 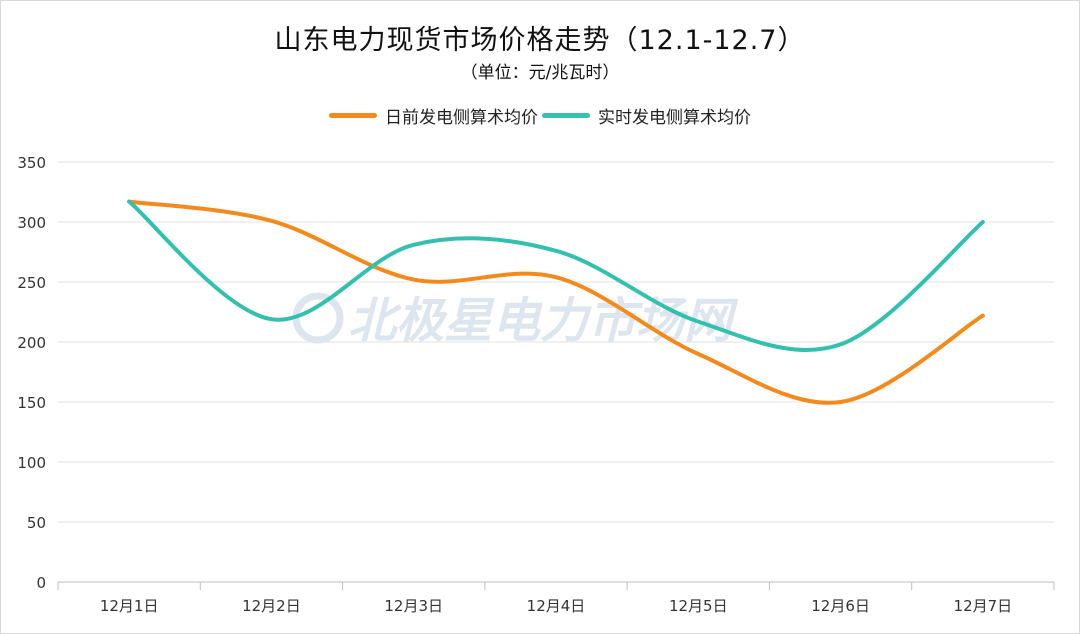 What do you see at coordinates (540, 40) in the screenshot?
I see `chart-title: 山东电力现货市场价格走势（12.1-12.7）` at bounding box center [540, 40].